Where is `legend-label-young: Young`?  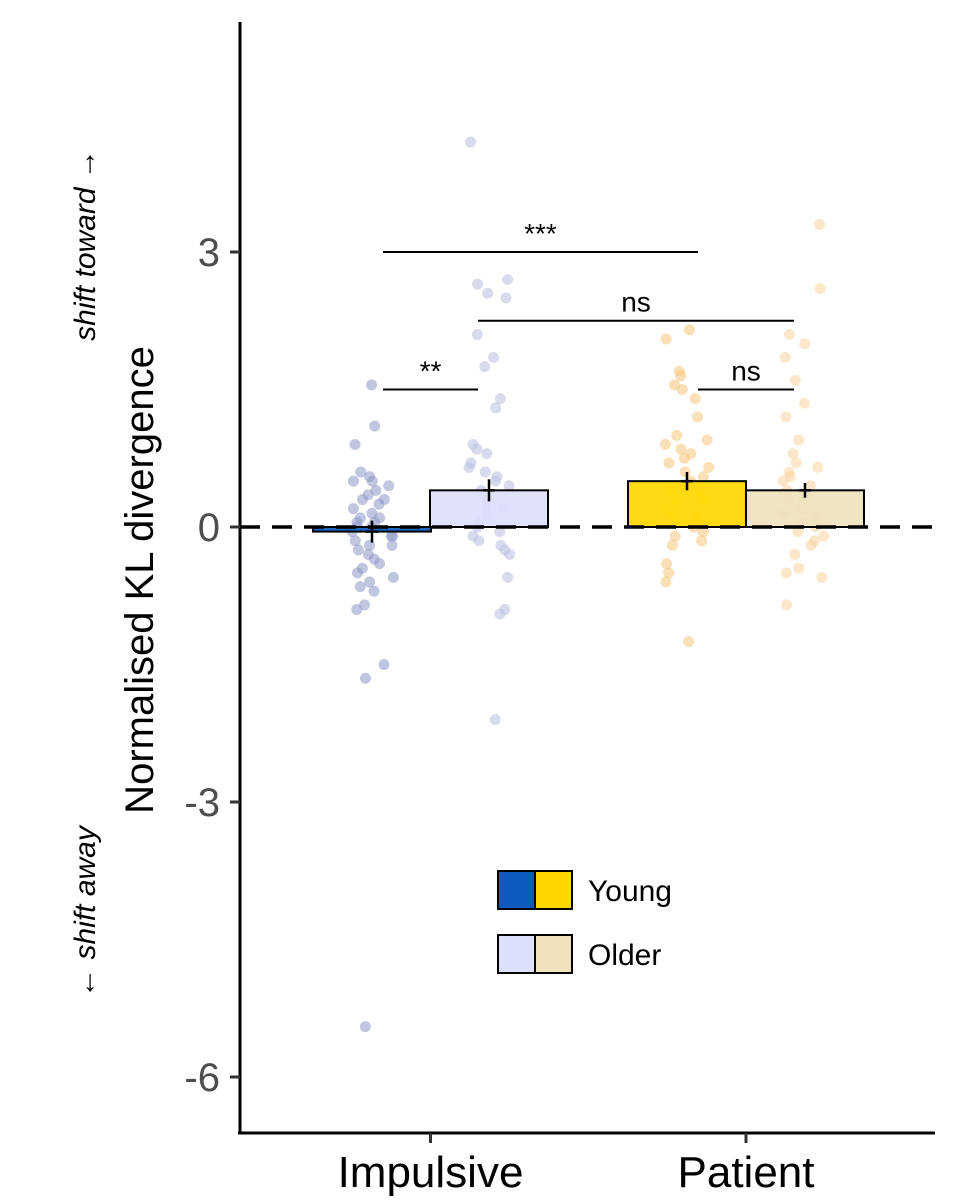 legend-label-young: Young is located at coordinates (630, 891).